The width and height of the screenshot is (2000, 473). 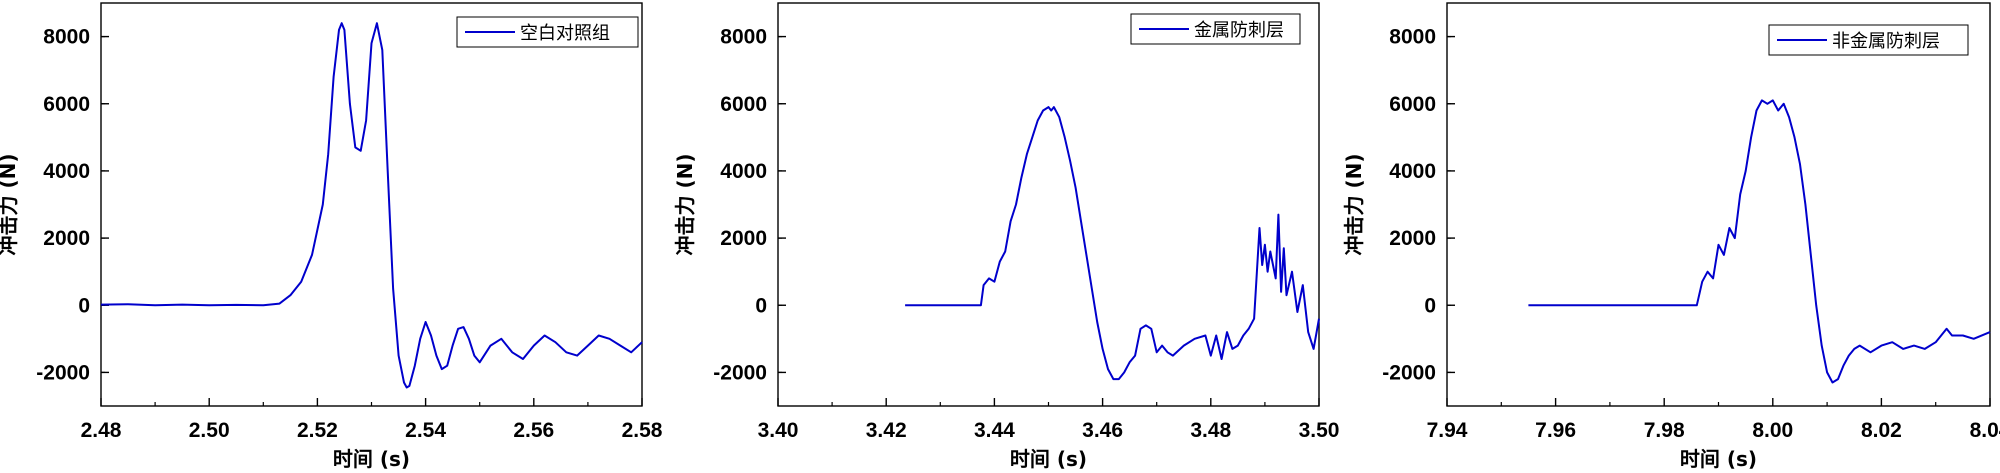 I want to click on x-tick-label: 3.44, so click(x=994, y=430).